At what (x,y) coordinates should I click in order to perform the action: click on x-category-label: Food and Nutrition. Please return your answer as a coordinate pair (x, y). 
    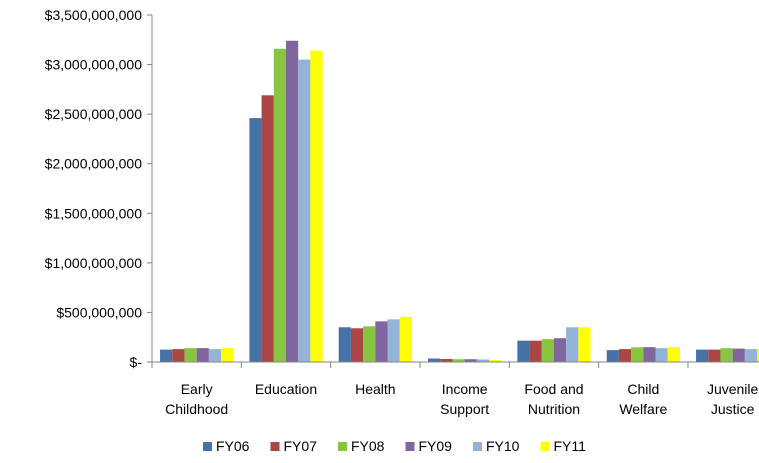
    Looking at the image, I should click on (553, 399).